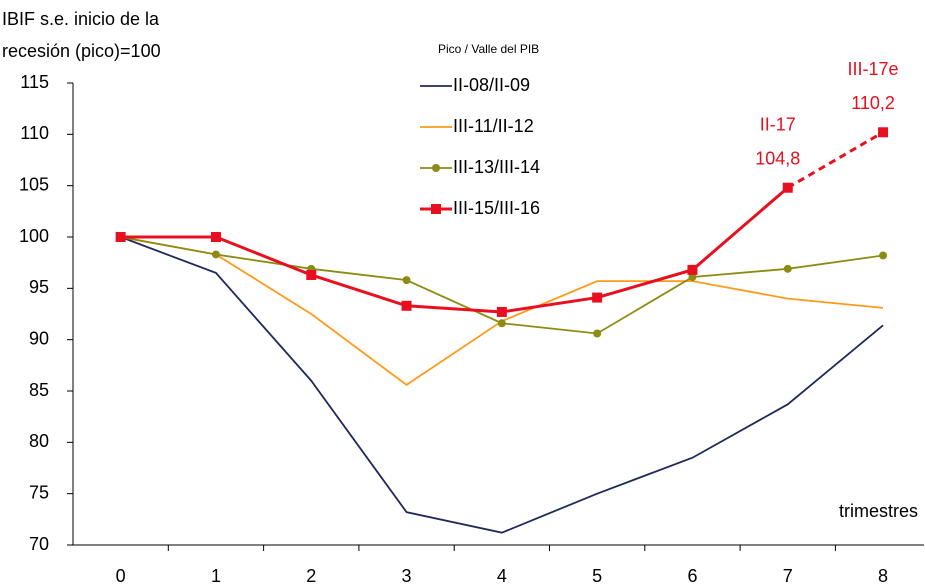 The height and width of the screenshot is (588, 925). I want to click on point-label: II-17, so click(778, 124).